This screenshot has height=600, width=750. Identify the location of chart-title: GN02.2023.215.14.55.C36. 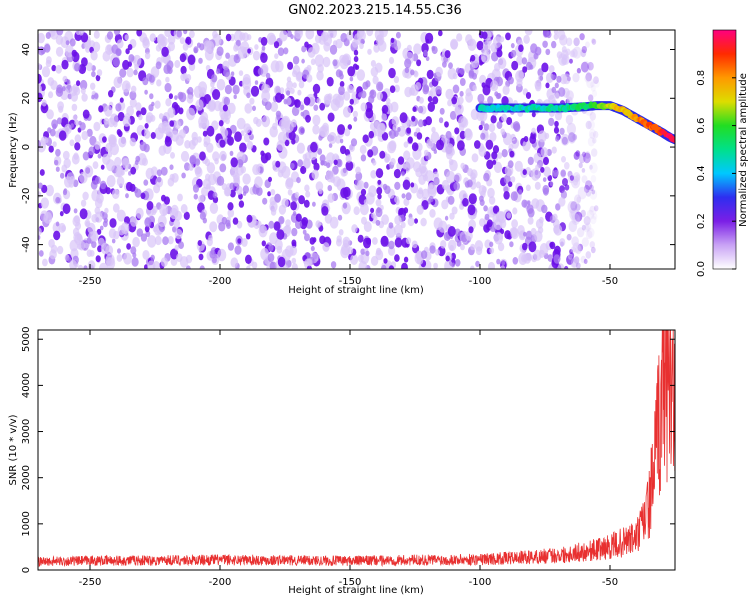
(375, 10).